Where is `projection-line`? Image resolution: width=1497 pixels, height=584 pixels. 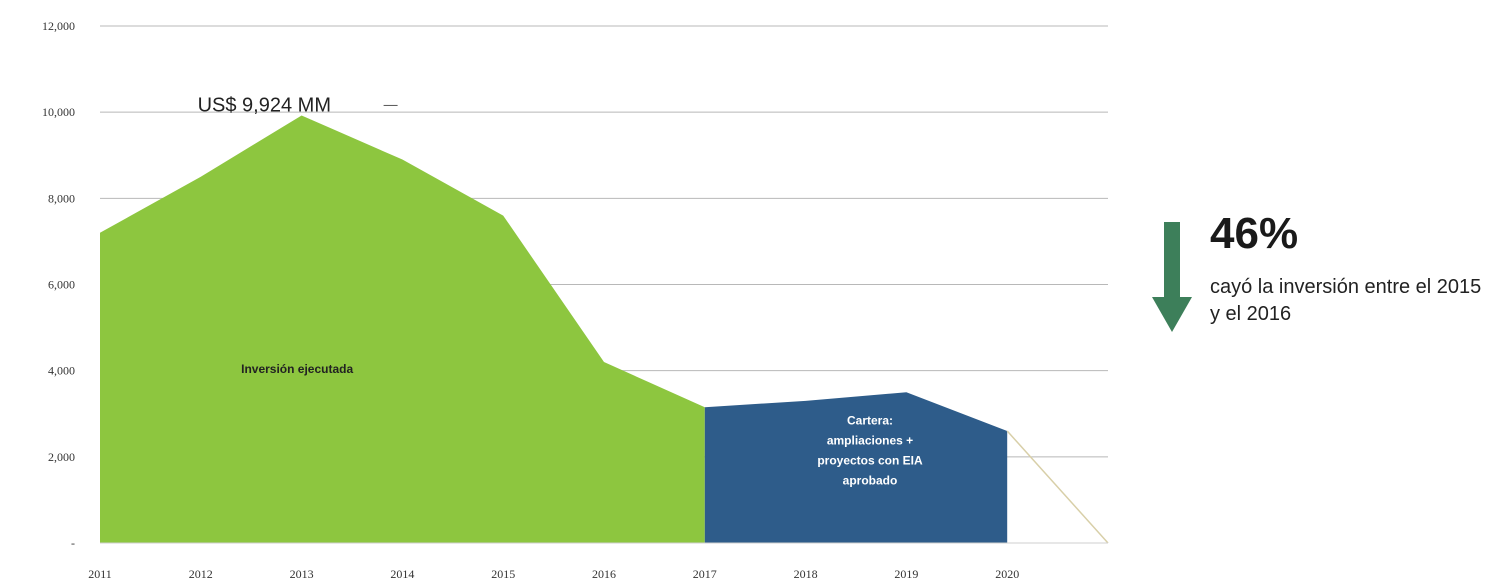 projection-line is located at coordinates (1057, 487).